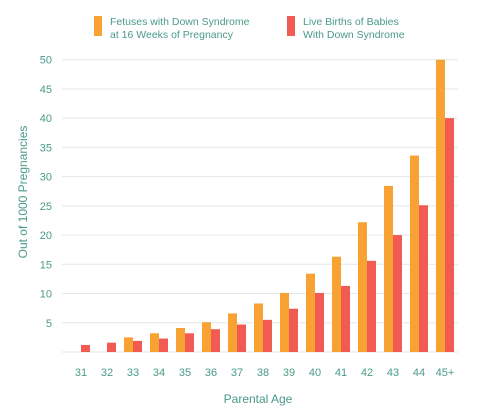  I want to click on x-tick-label-41: 41, so click(341, 373).